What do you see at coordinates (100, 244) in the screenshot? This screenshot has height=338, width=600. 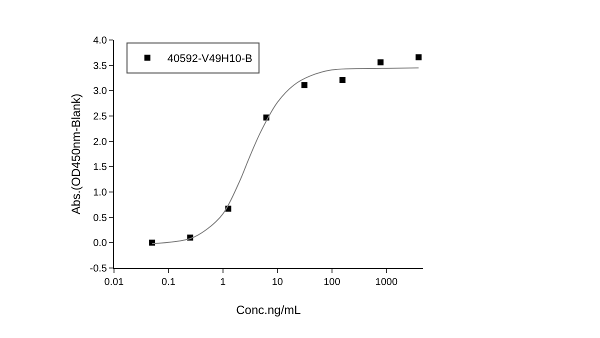 I see `y-tick-label: 0.0` at bounding box center [100, 244].